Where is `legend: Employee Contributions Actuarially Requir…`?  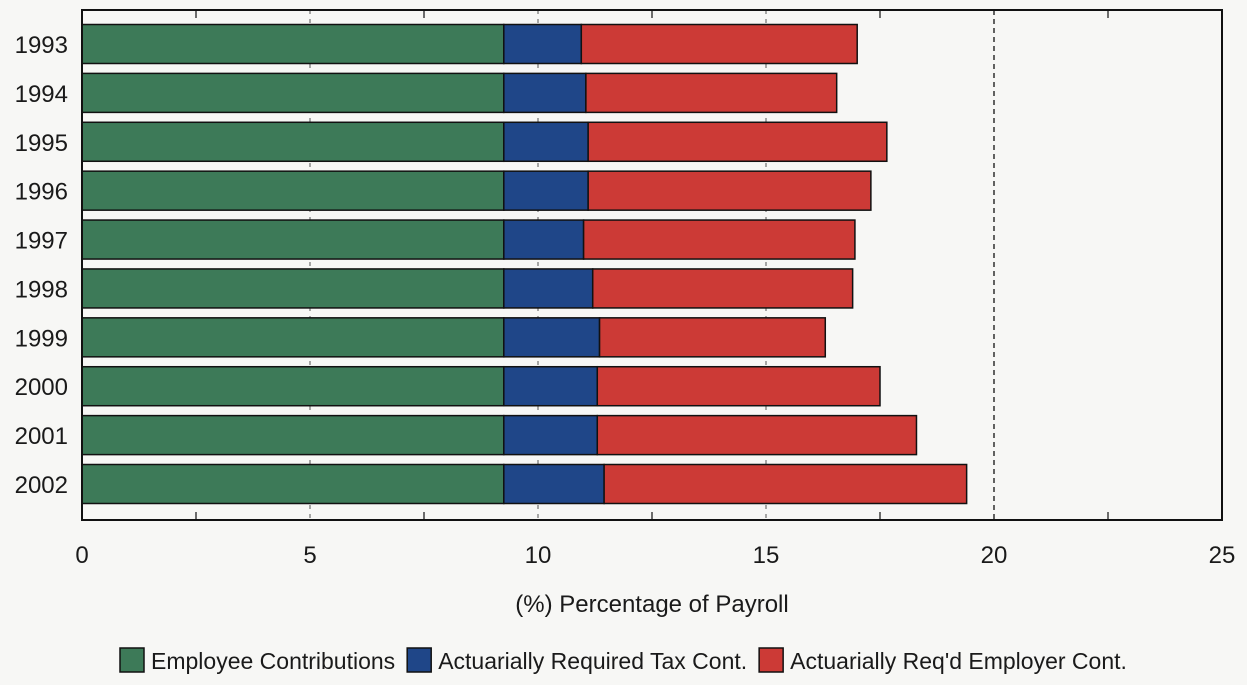 legend: Employee Contributions Actuarially Requir… is located at coordinates (623, 660).